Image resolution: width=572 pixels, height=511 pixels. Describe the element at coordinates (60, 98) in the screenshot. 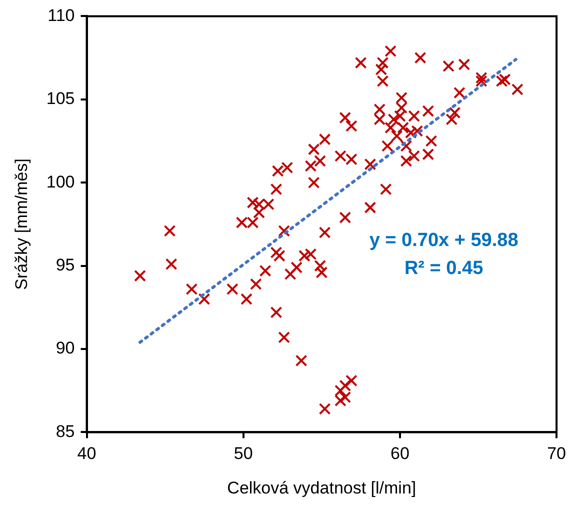

I see `y-tick-label: 105` at that location.